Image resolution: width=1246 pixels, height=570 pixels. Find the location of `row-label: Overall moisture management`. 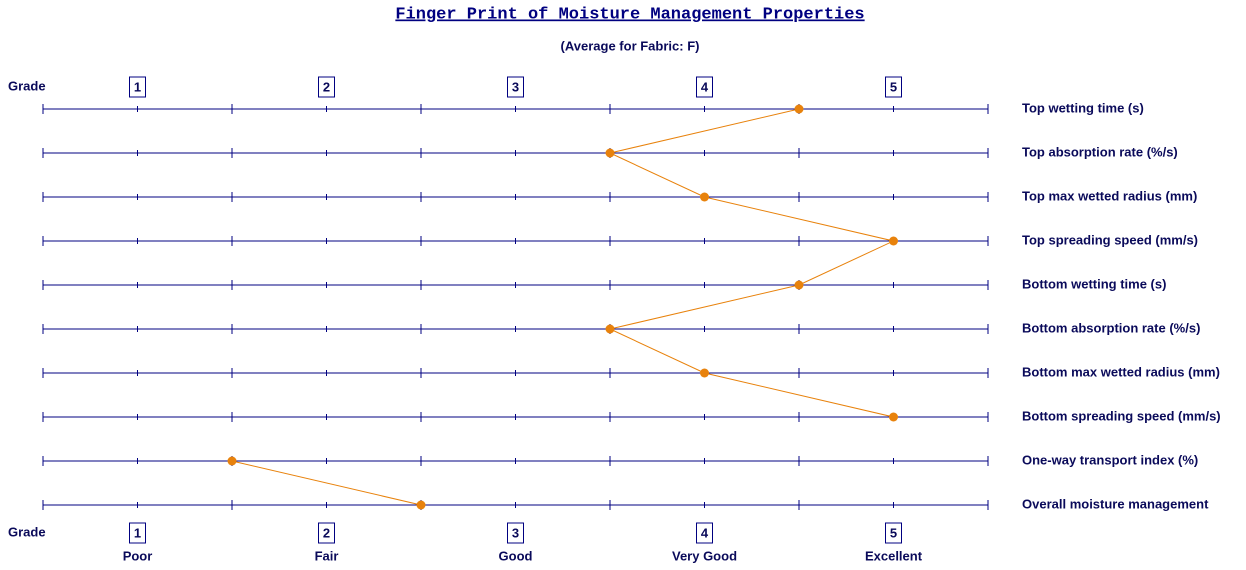

row-label: Overall moisture management is located at coordinates (1115, 503).